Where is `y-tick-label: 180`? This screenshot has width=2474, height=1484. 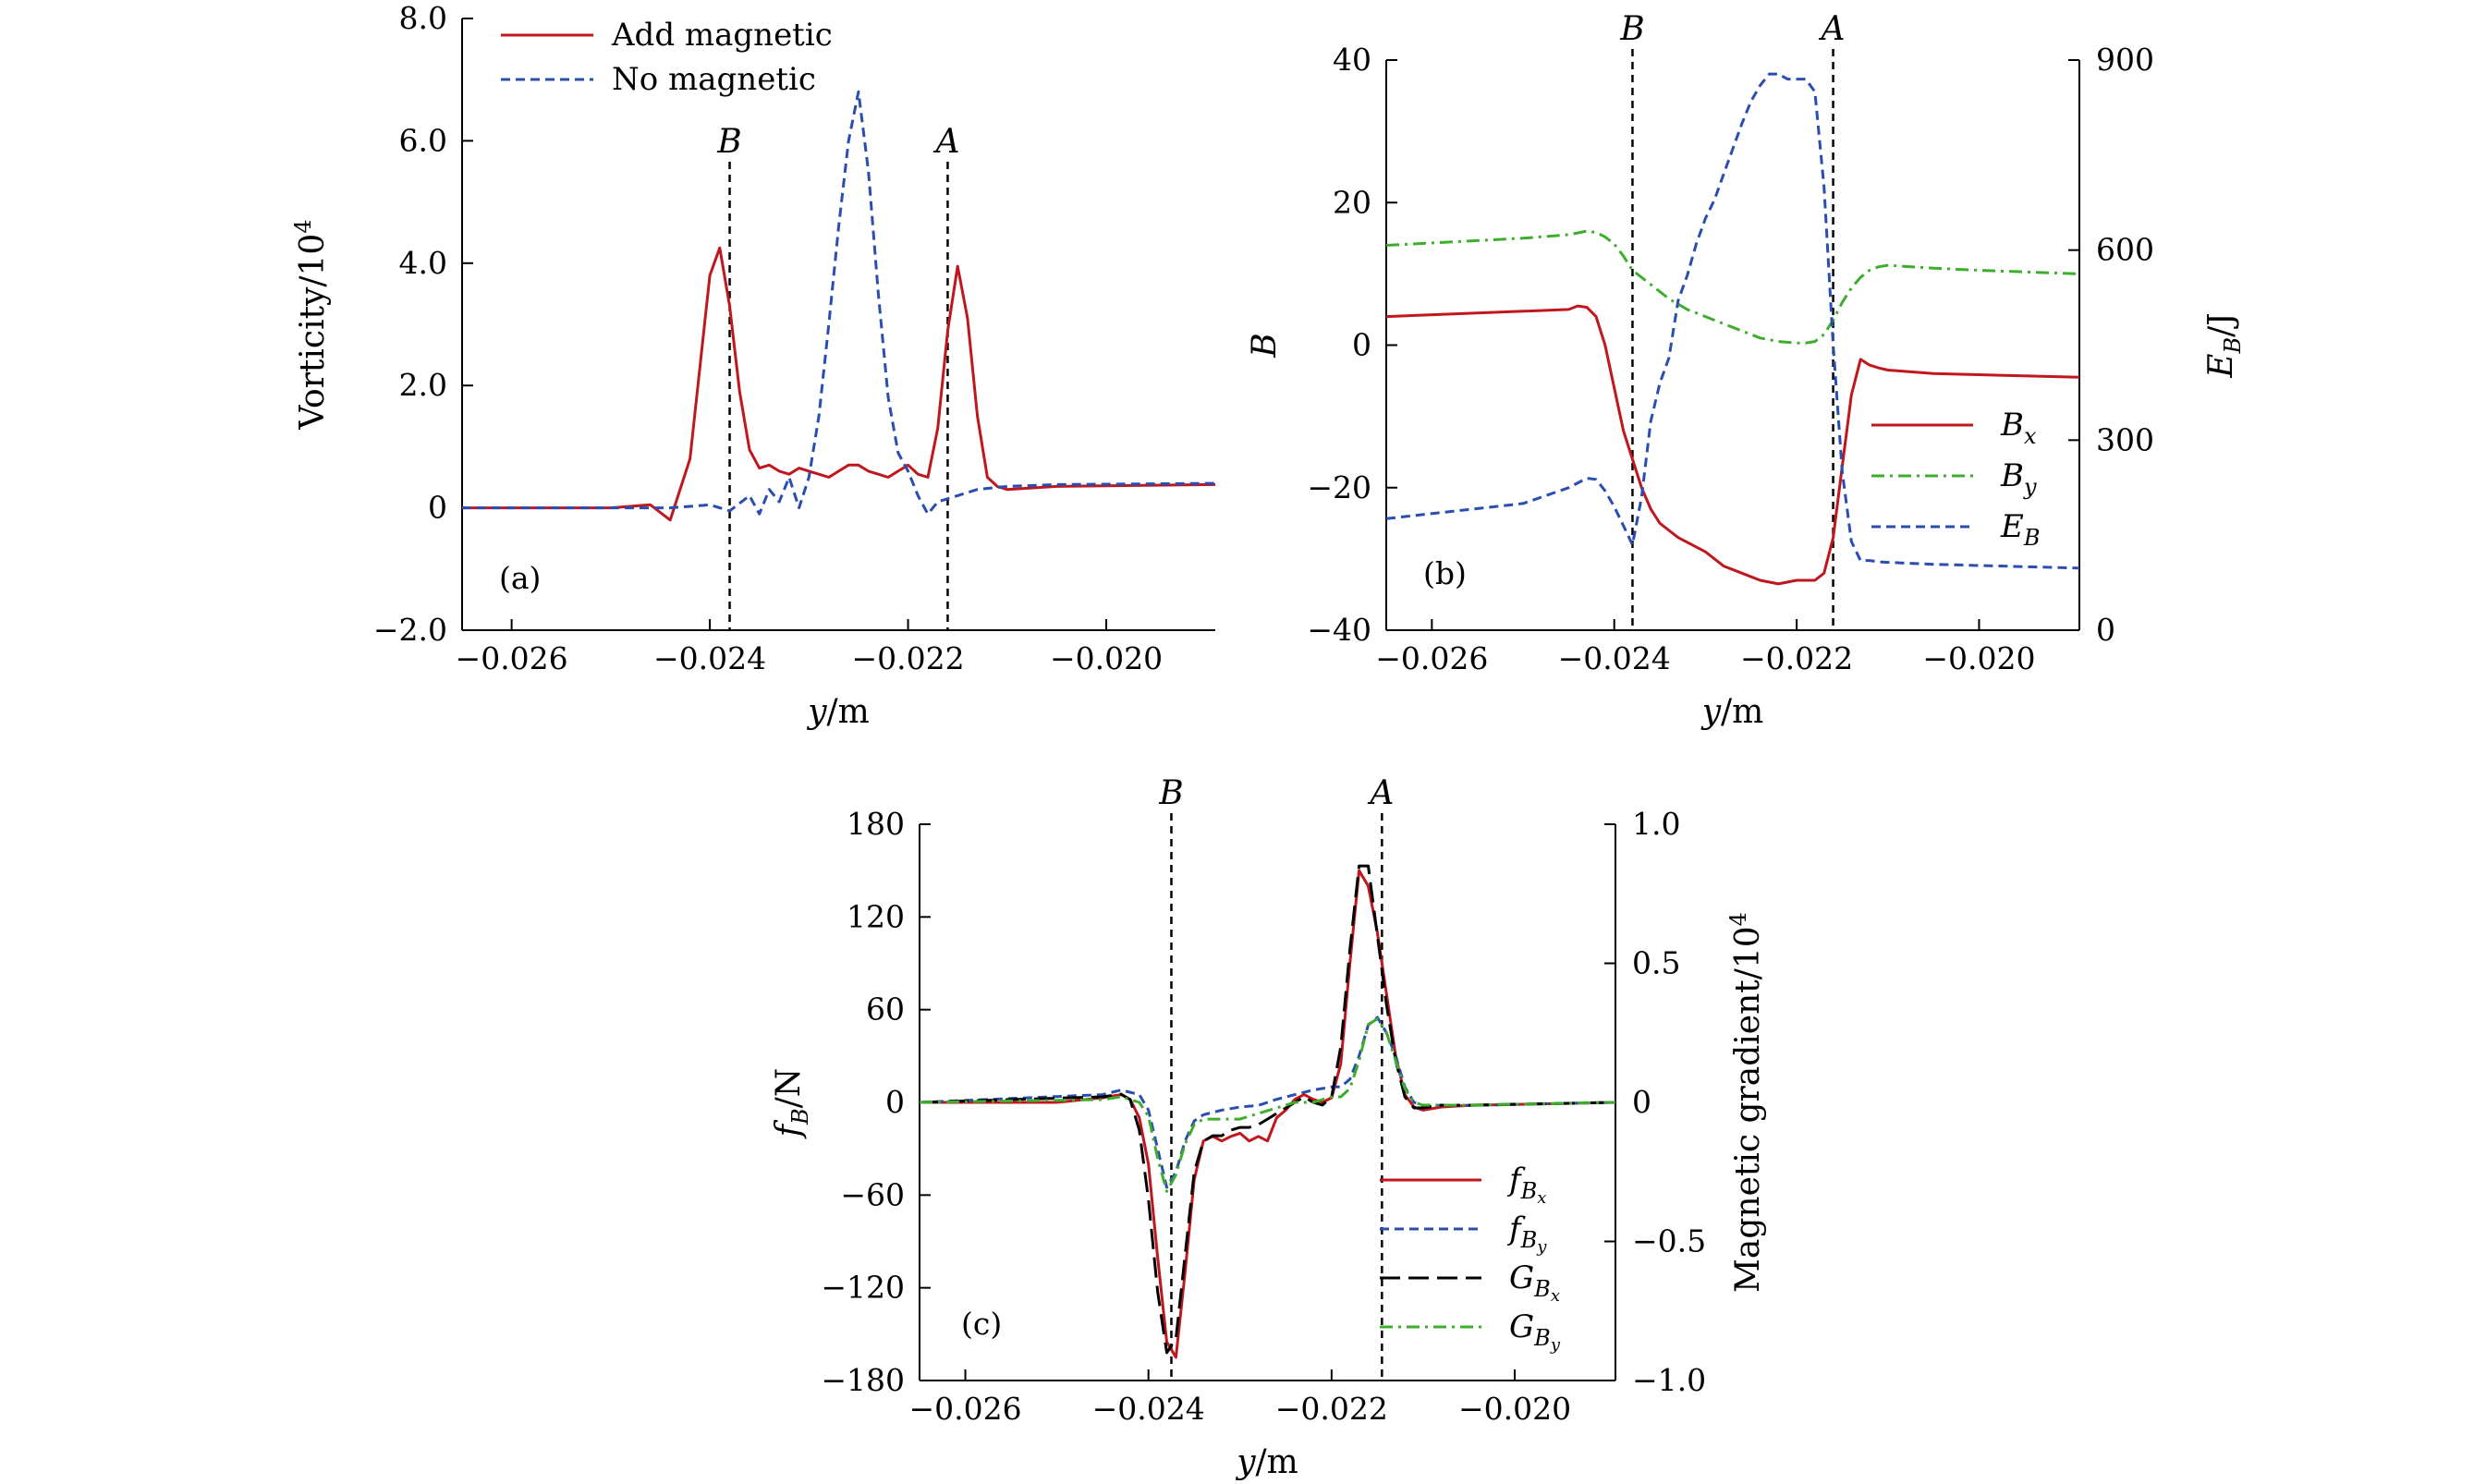
y-tick-label: 180 is located at coordinates (876, 824).